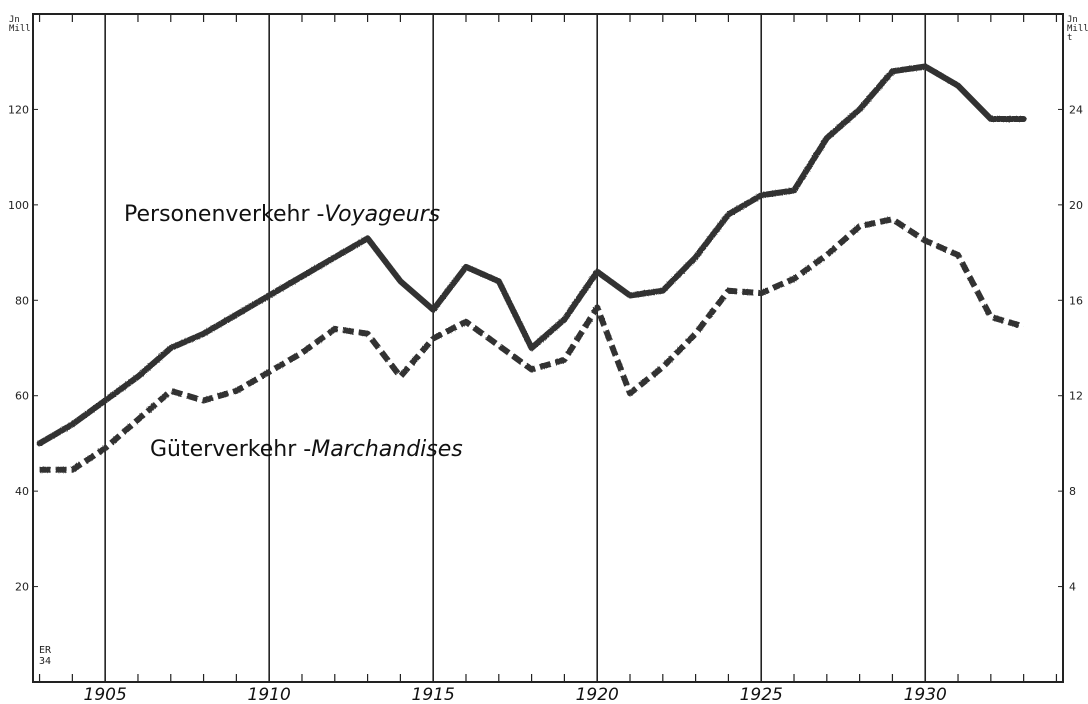  Describe the element at coordinates (433, 694) in the screenshot. I see `x-tick-label-1915: 1915` at that location.